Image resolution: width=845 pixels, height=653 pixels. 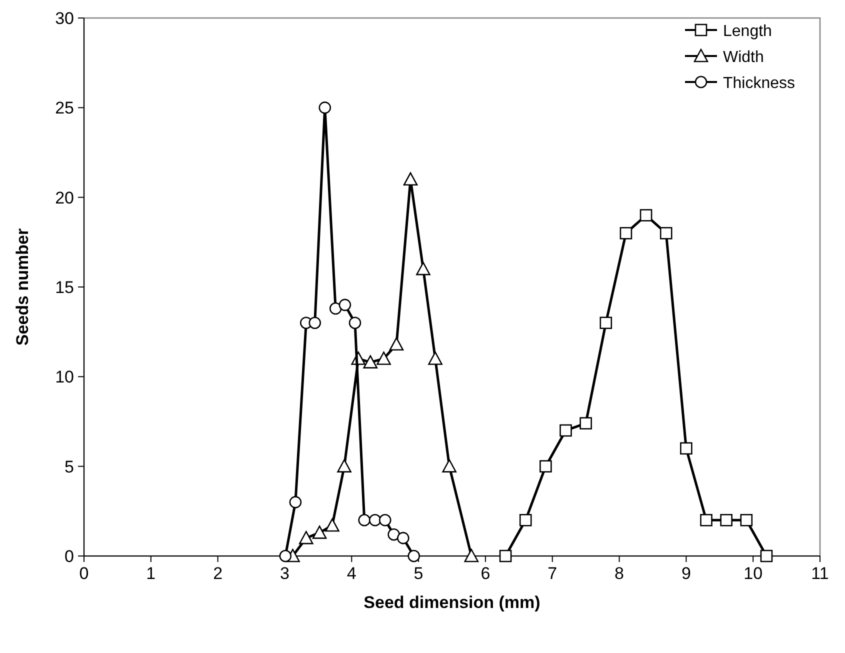 What do you see at coordinates (64, 287) in the screenshot?
I see `y-tick-label: 15` at bounding box center [64, 287].